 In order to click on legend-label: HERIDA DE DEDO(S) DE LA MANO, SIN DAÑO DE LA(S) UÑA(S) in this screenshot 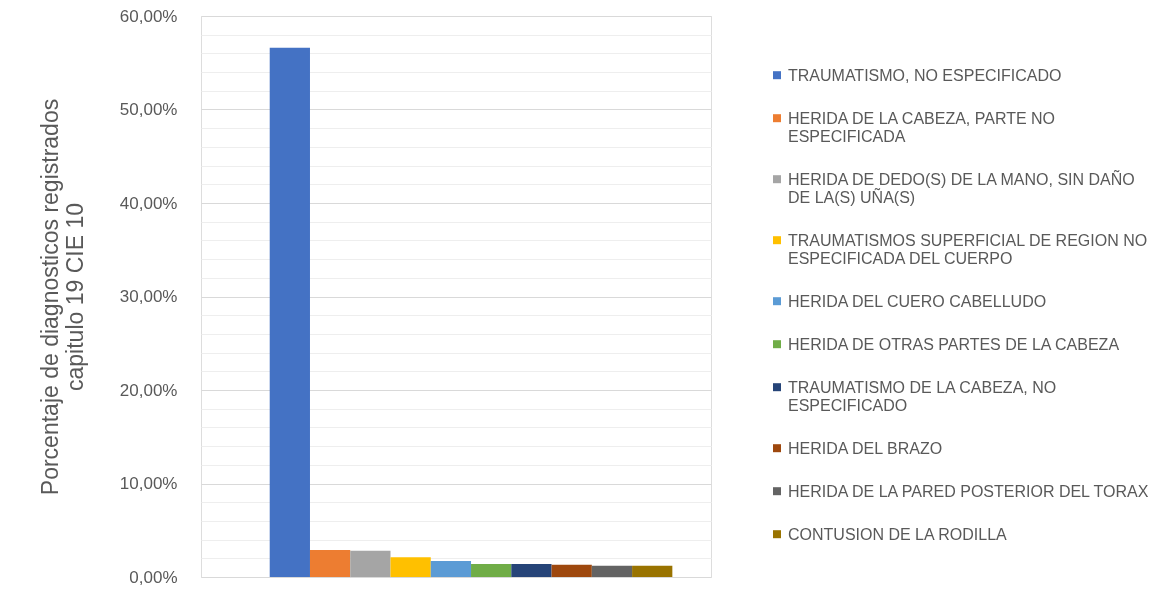, I will do `click(961, 187)`.